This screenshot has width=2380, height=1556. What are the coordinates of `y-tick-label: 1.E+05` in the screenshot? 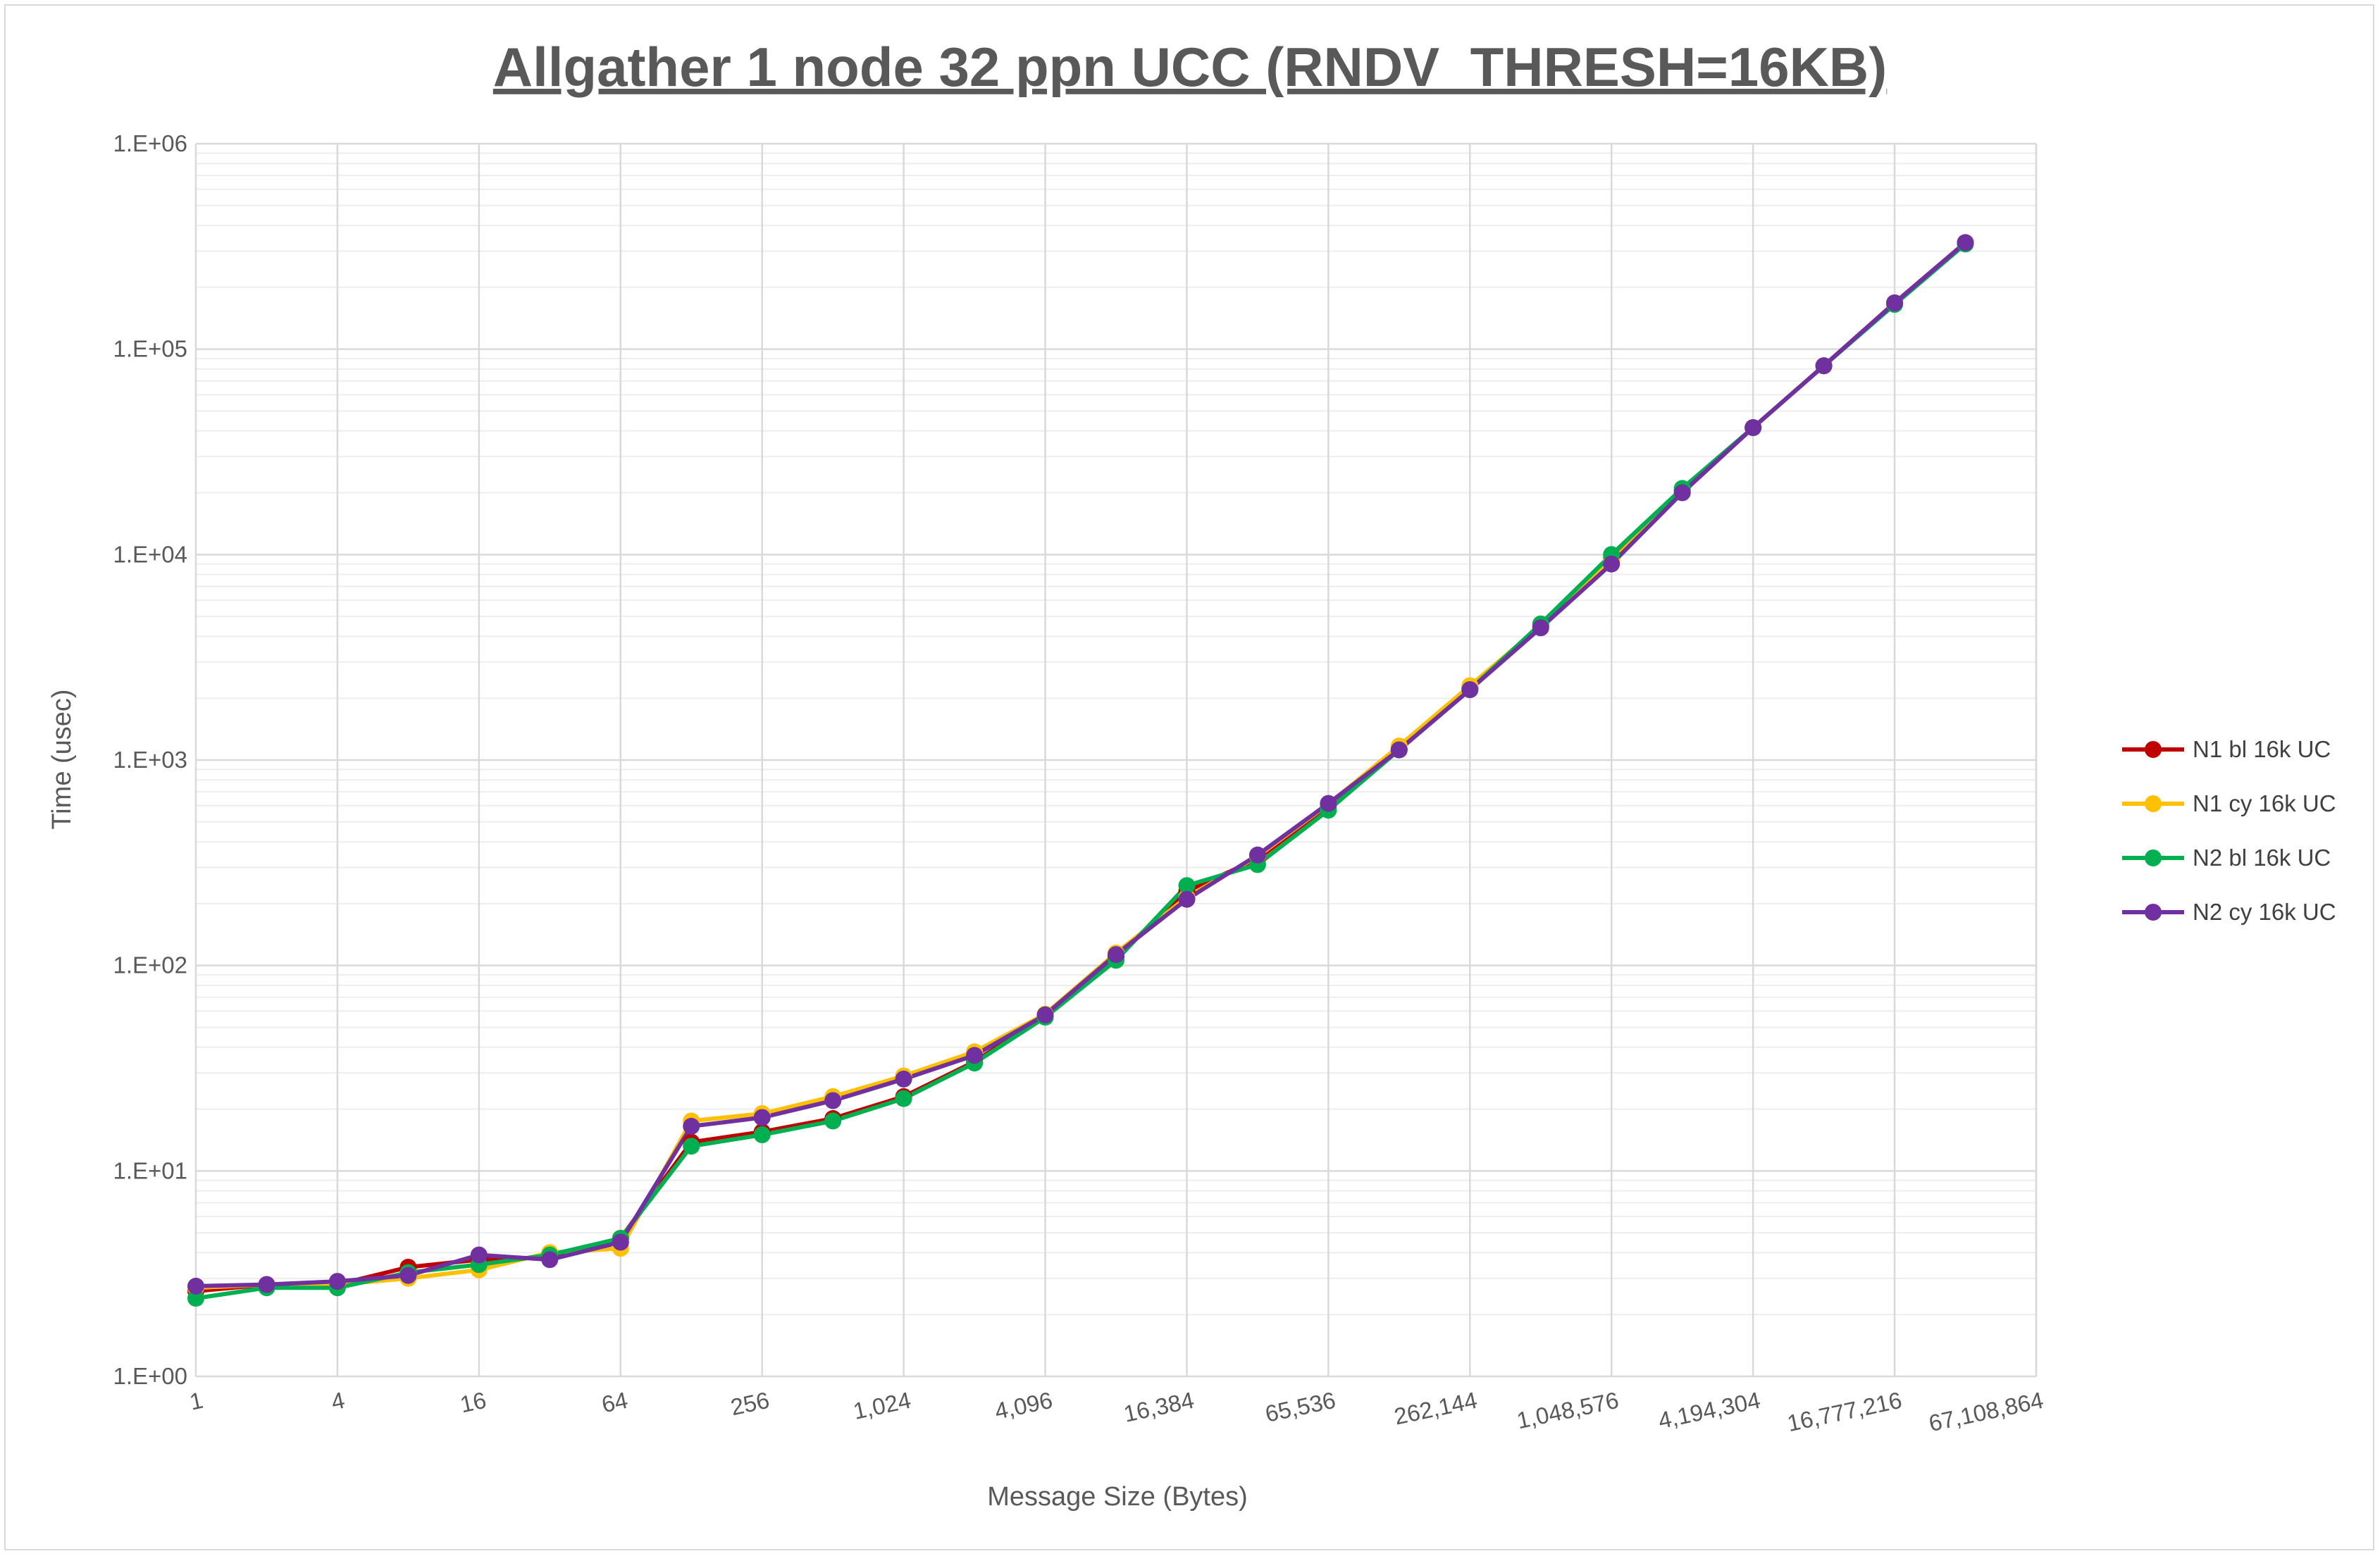 It's located at (150, 349).